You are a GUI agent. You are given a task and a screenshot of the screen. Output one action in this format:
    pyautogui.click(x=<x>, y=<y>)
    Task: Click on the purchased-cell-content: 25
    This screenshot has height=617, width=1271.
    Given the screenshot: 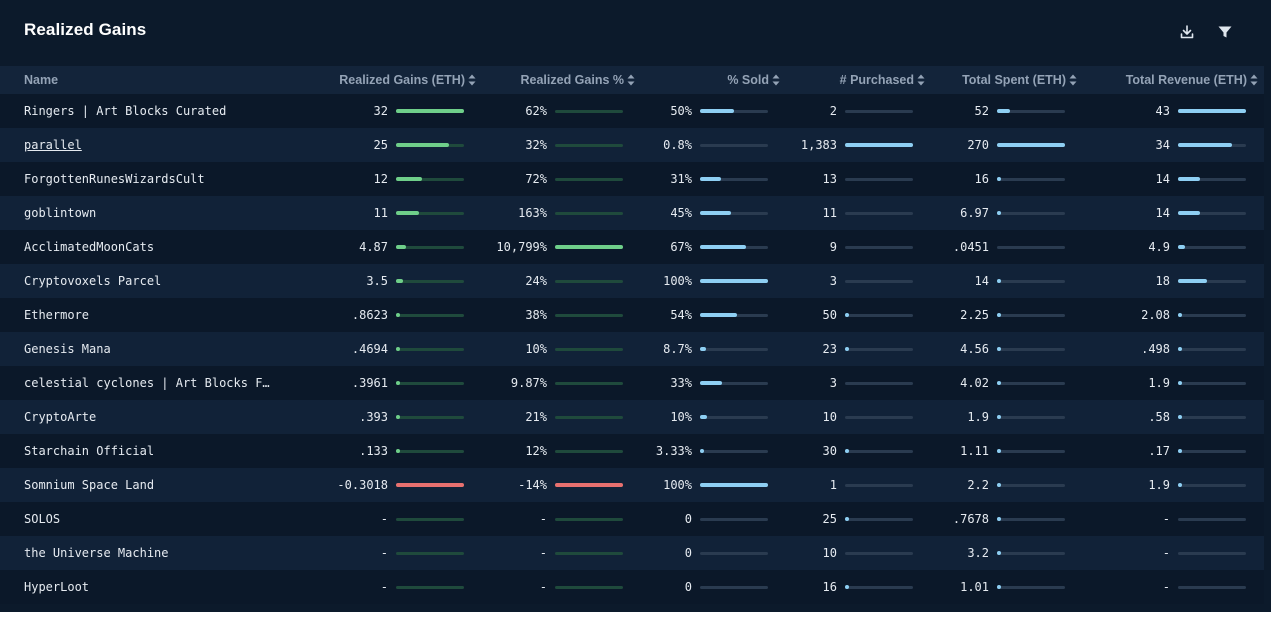 What is the action you would take?
    pyautogui.click(x=858, y=519)
    